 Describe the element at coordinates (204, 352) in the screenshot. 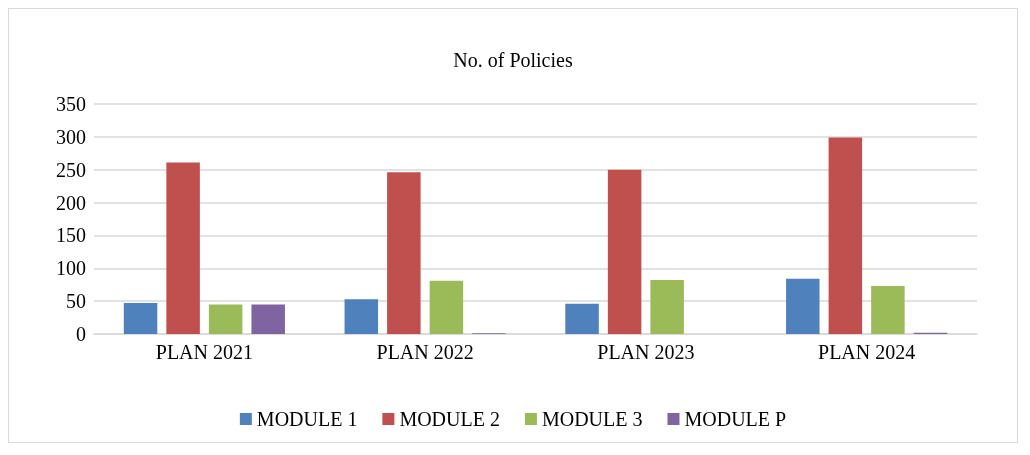

I see `x-tick-label: PLAN 2021` at that location.